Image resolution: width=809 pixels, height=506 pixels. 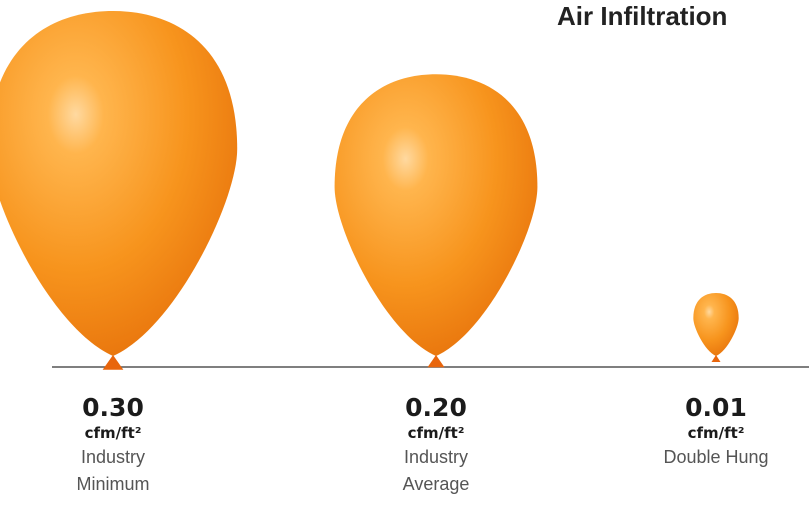 I want to click on category-label: Double Hung, so click(x=716, y=457).